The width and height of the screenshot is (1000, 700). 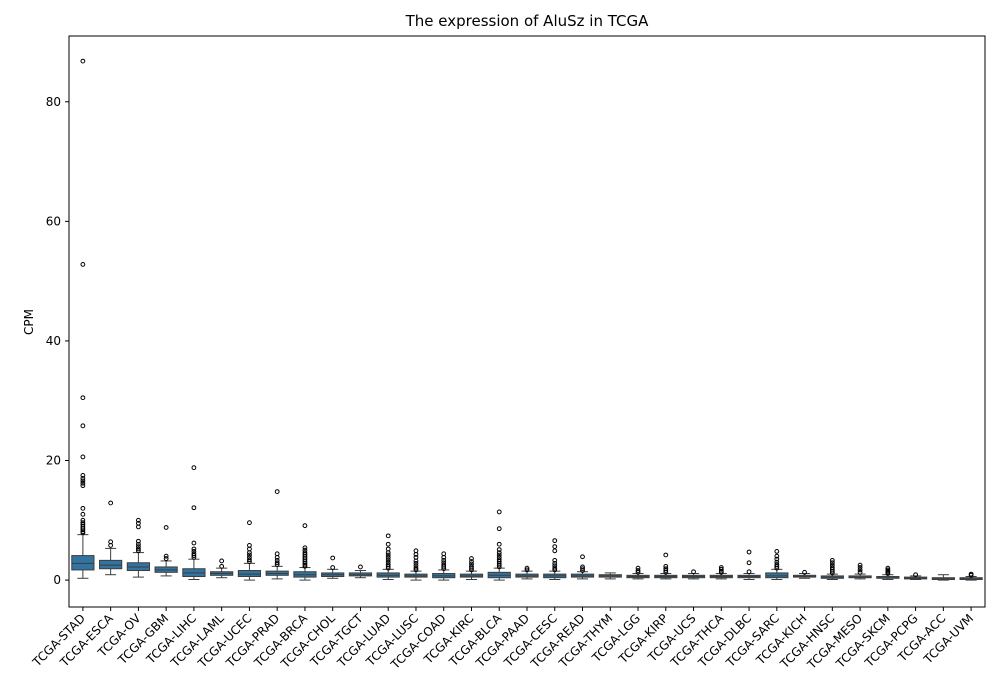 What do you see at coordinates (57, 580) in the screenshot?
I see `y-tick-label: 0` at bounding box center [57, 580].